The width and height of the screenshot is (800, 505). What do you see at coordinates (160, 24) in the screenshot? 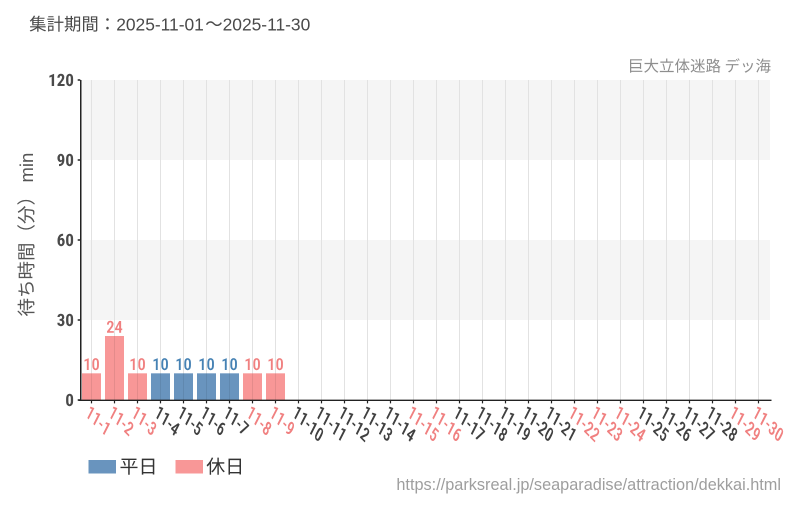
I see `svg-text: 2025-11-01` at bounding box center [160, 24].